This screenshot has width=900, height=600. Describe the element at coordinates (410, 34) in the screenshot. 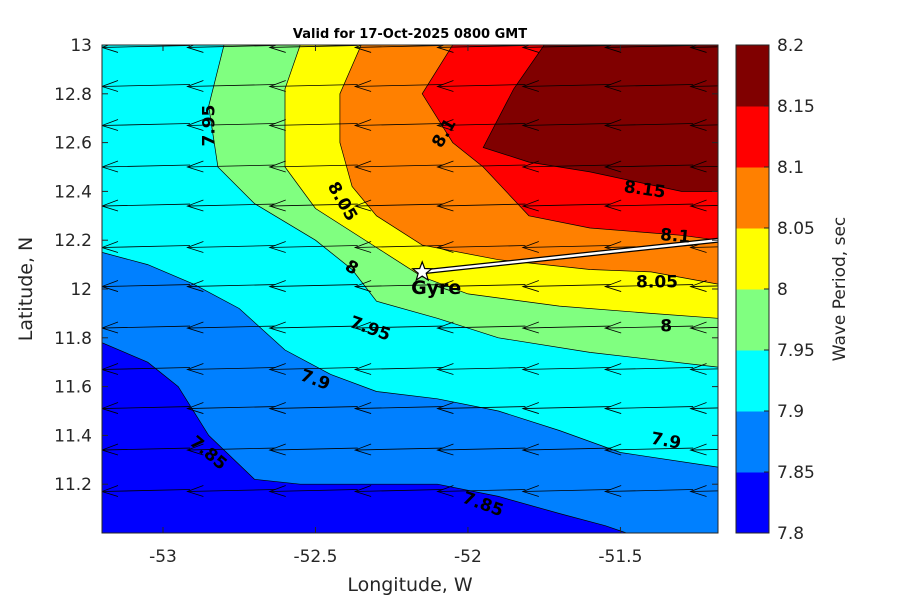

I see `chart-title: Valid for 17-Oct-2025 0800 GMT` at that location.